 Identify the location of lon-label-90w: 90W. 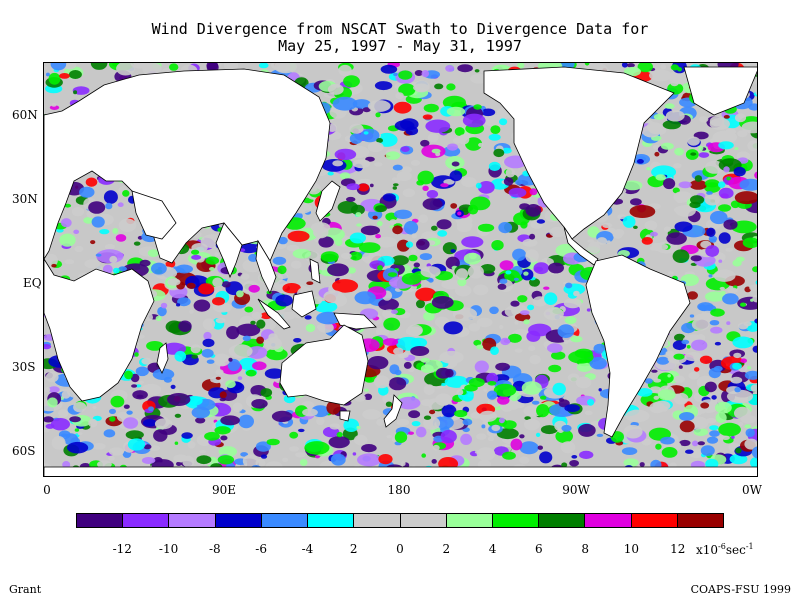
(576, 490).